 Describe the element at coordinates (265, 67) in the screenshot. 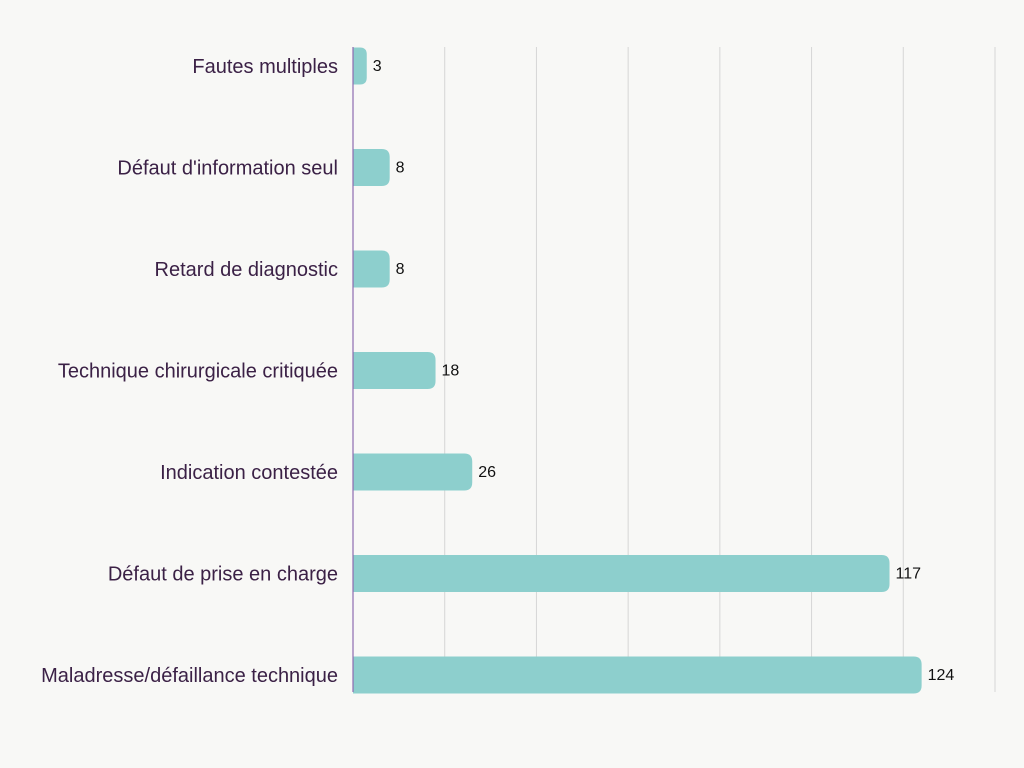

I see `category-label: Fautes multiples` at that location.